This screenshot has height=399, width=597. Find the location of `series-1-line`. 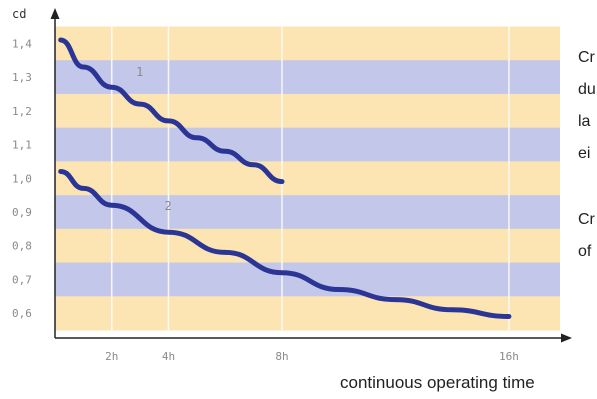

series-1-line is located at coordinates (171, 111).